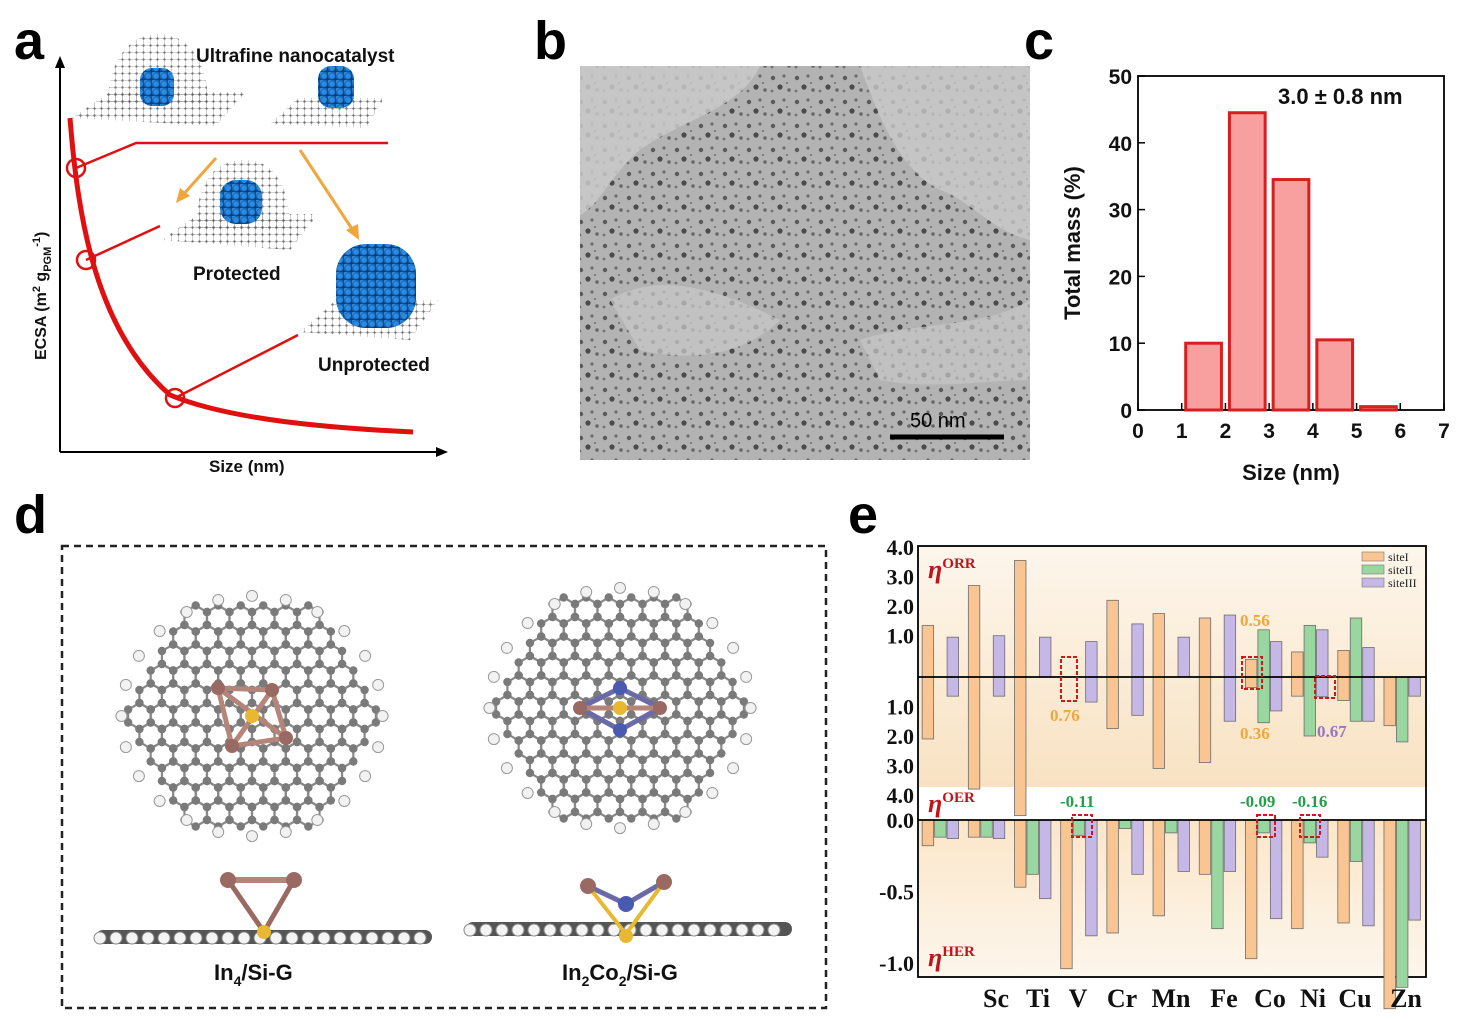 The image size is (1484, 1019). What do you see at coordinates (1257, 801) in the screenshot?
I see `annotation-co-oer: -0.09` at bounding box center [1257, 801].